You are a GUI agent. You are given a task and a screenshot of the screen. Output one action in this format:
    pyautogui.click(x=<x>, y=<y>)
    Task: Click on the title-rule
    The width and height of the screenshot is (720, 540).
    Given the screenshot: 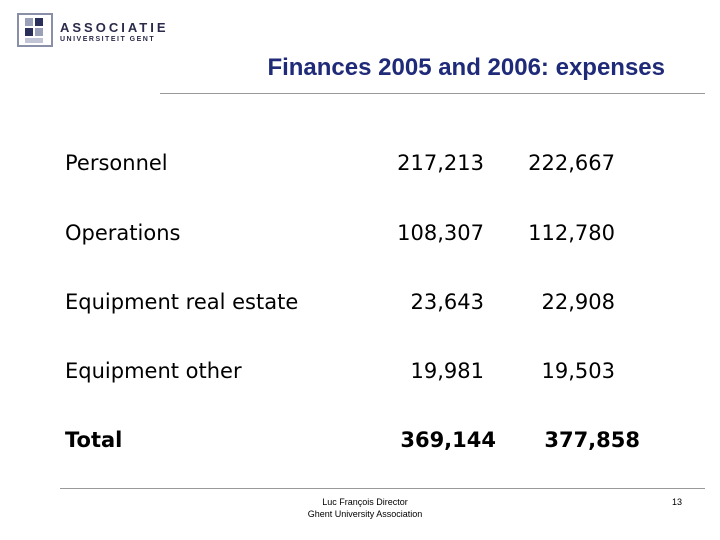 What is the action you would take?
    pyautogui.click(x=432, y=93)
    